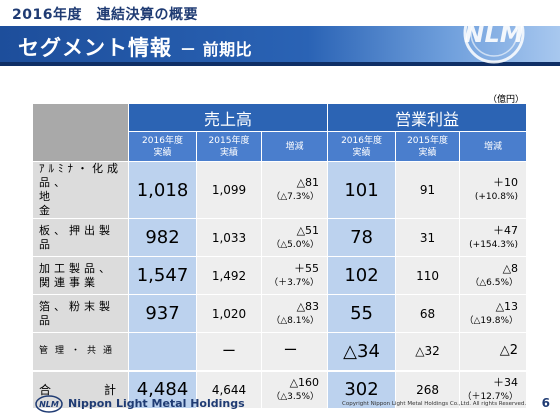 Image resolution: width=560 pixels, height=420 pixels. Describe the element at coordinates (294, 275) in the screenshot. I see `sales-diff: ＋55 （＋3.7%）` at that location.